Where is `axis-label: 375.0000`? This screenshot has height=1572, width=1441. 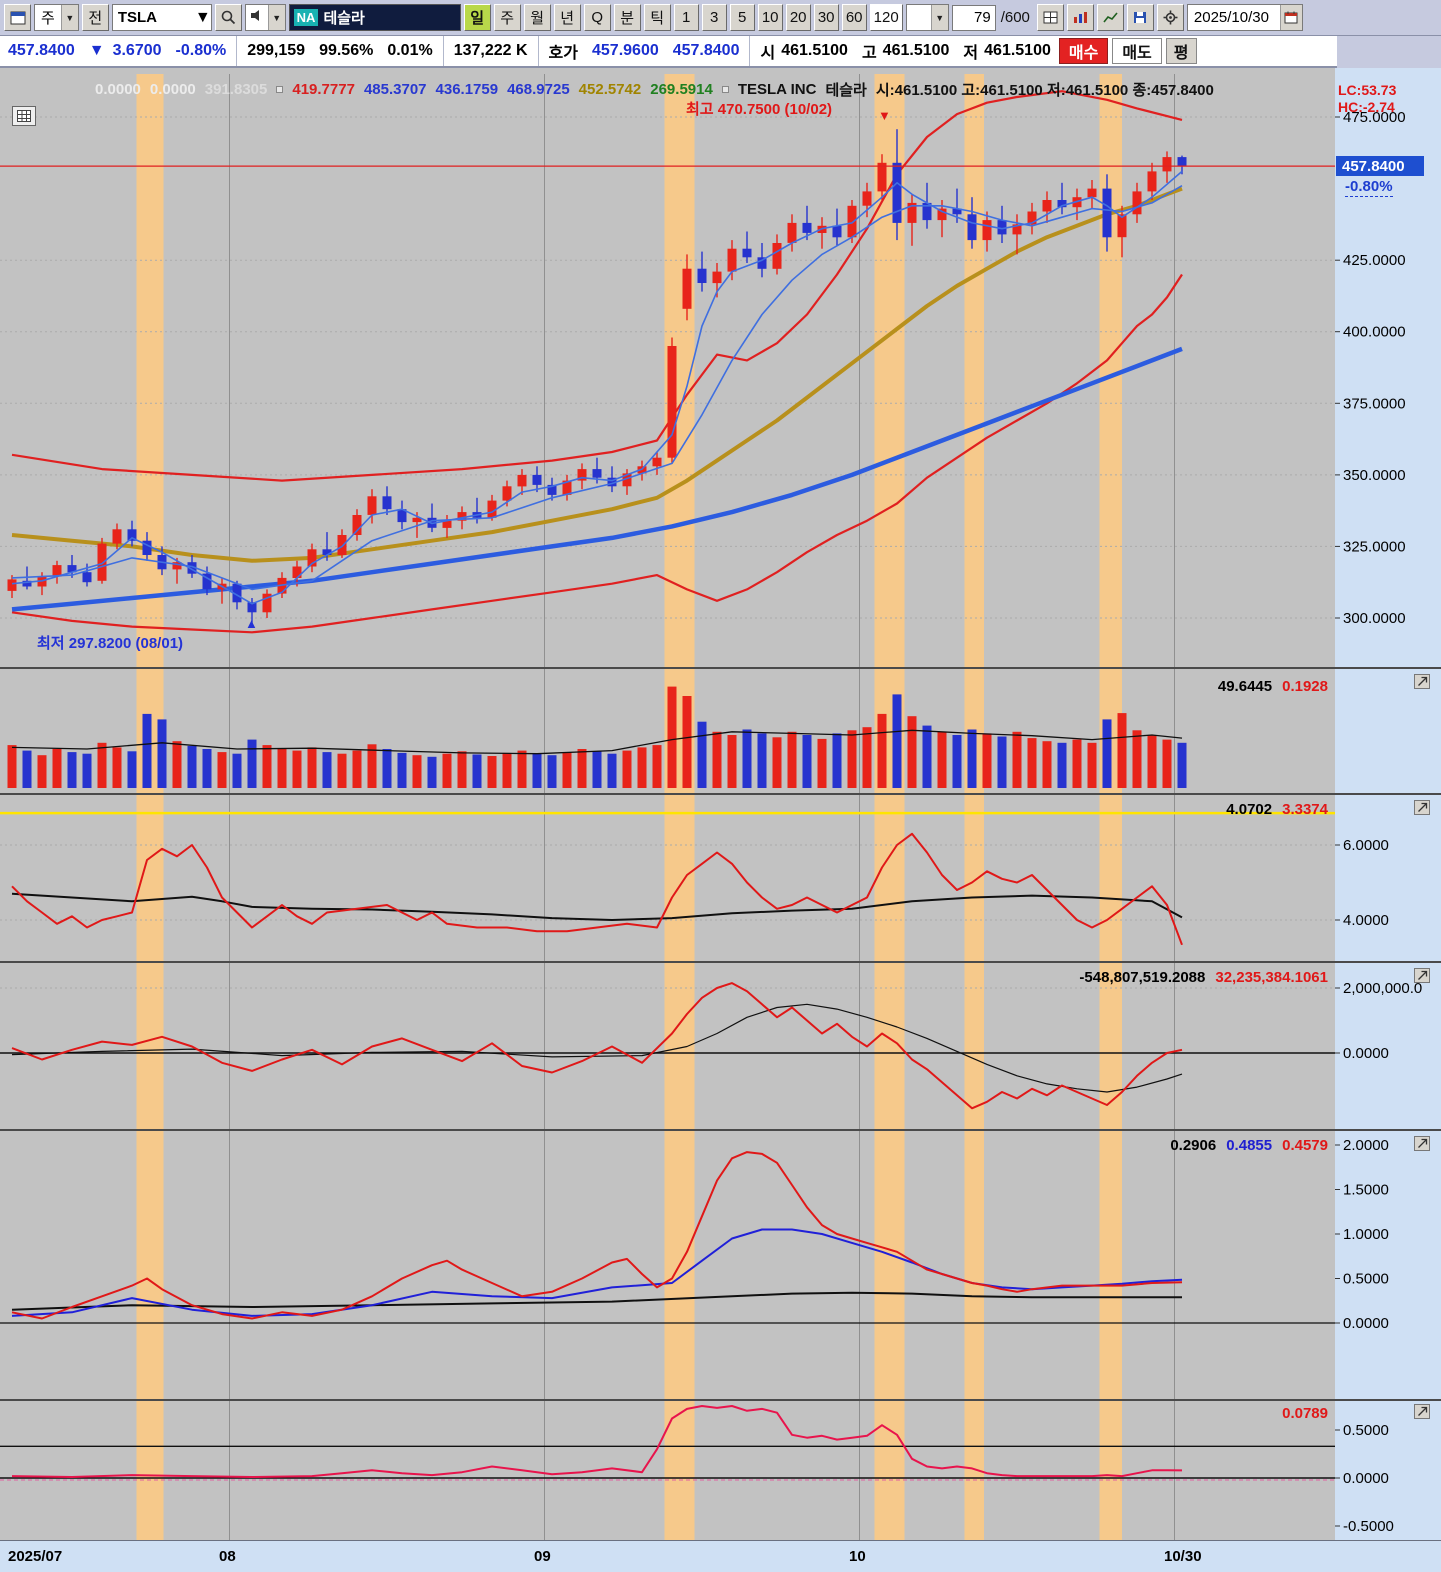
axis-label: 375.0000 is located at coordinates (1374, 403).